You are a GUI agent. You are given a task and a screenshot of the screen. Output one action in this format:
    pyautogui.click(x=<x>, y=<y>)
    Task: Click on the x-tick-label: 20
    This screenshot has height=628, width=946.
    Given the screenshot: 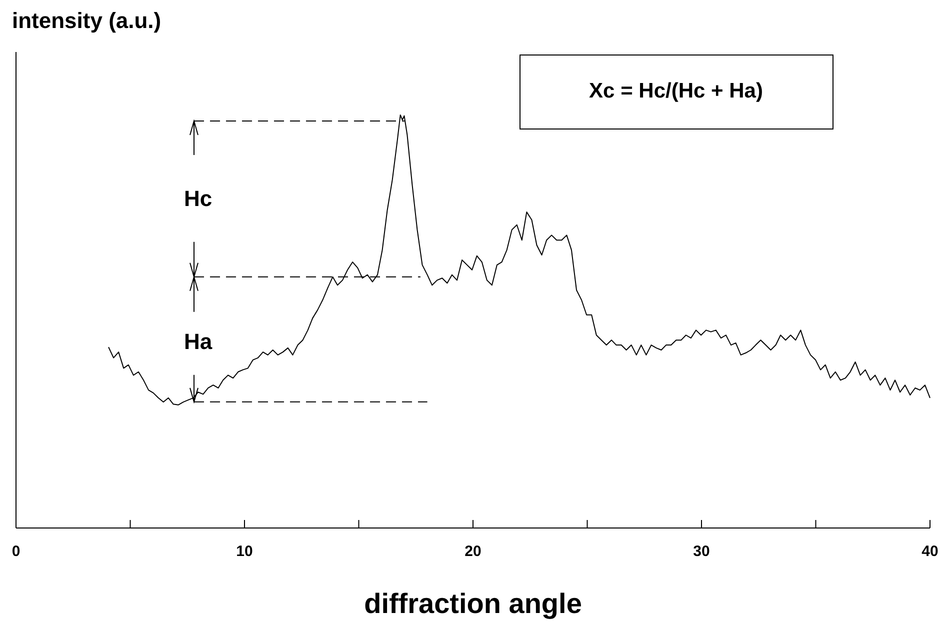 What is the action you would take?
    pyautogui.click(x=473, y=551)
    